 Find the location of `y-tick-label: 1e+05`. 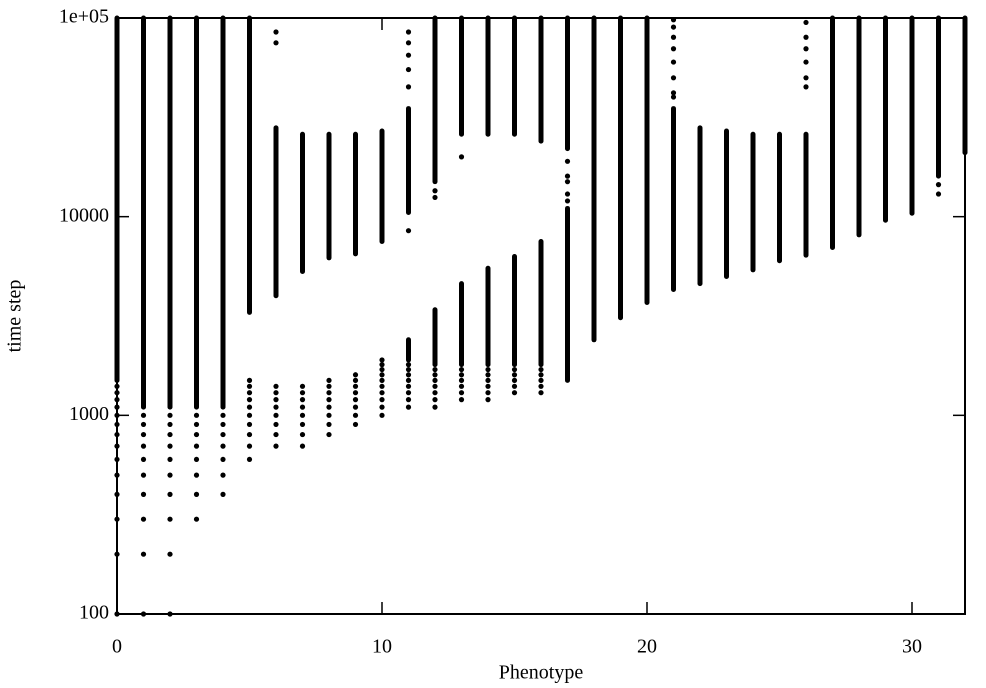

y-tick-label: 1e+05 is located at coordinates (84, 17).